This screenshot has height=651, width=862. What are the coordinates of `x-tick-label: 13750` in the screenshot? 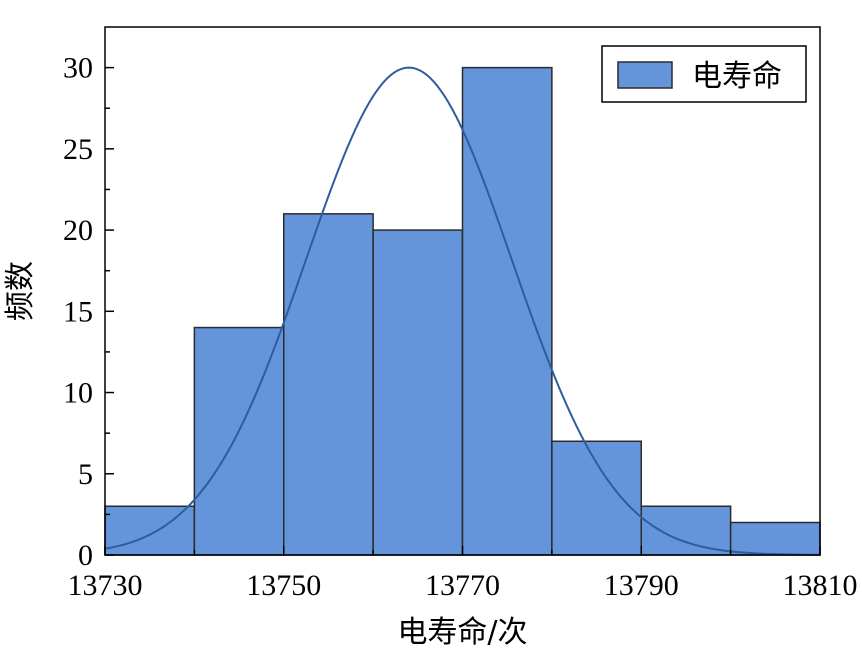 It's located at (283, 585).